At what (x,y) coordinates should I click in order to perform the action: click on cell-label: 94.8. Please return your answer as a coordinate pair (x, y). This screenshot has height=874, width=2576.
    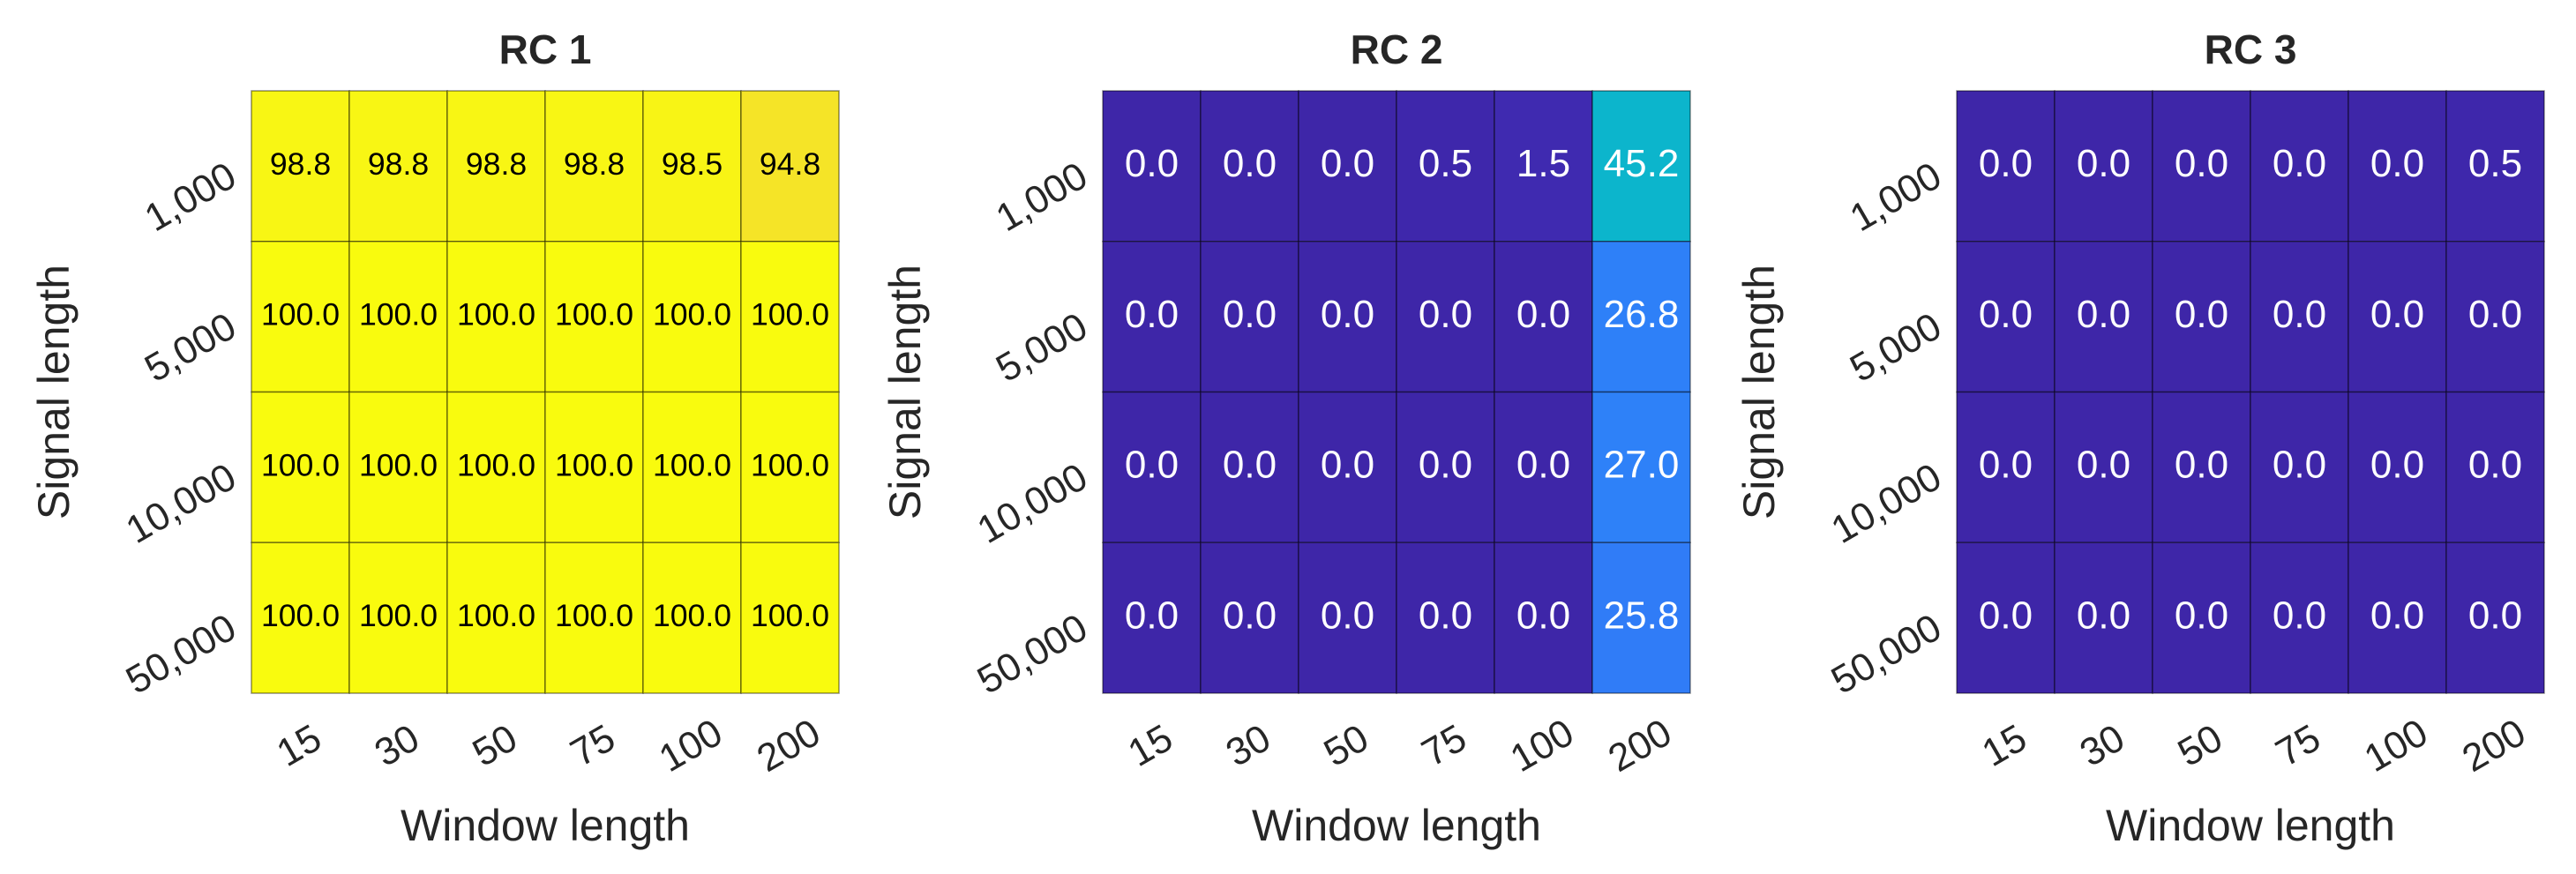
    Looking at the image, I should click on (790, 164).